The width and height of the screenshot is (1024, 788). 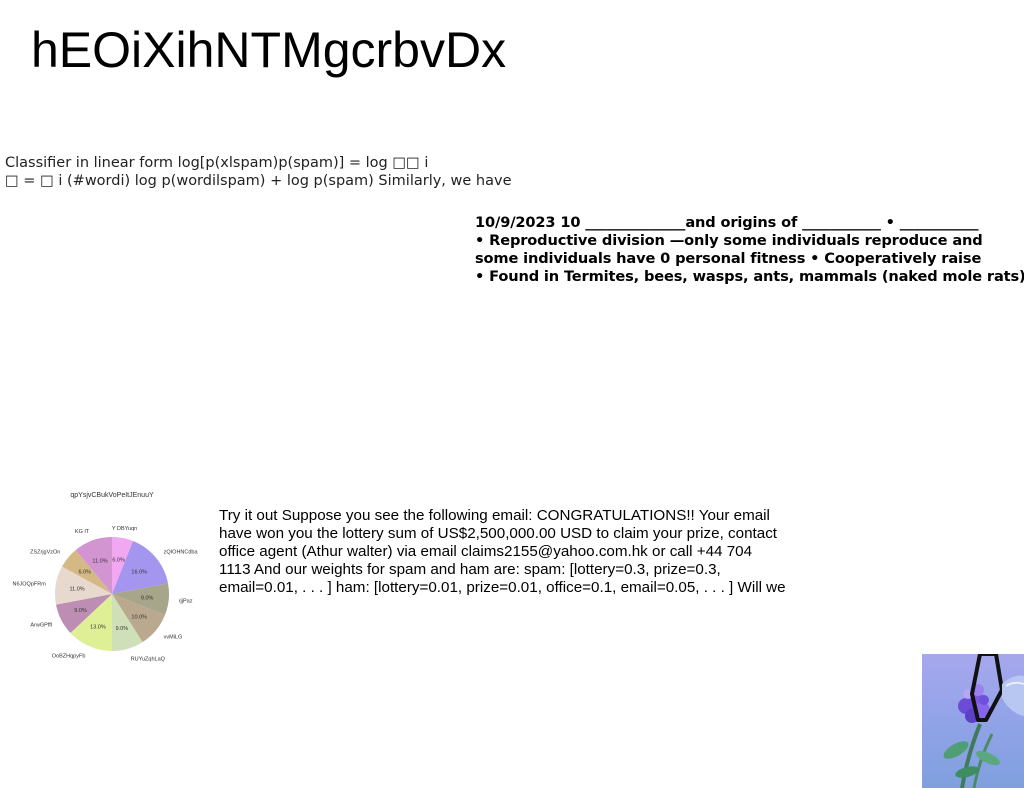 What do you see at coordinates (139, 572) in the screenshot?
I see `pie-slice-percent: 16.0%` at bounding box center [139, 572].